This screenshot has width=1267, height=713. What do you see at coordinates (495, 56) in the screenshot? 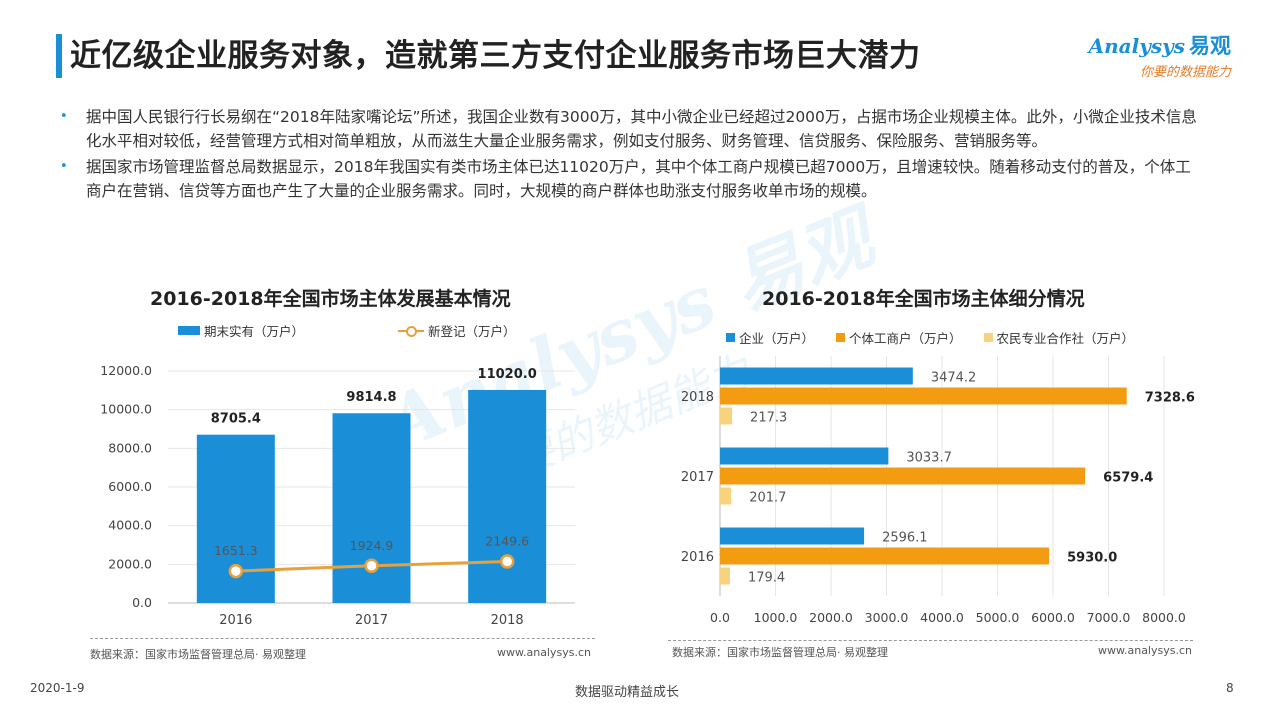
I see `page-title: 近亿级企业服务对象，造就第三方支付企业服务市场巨大潜力` at bounding box center [495, 56].